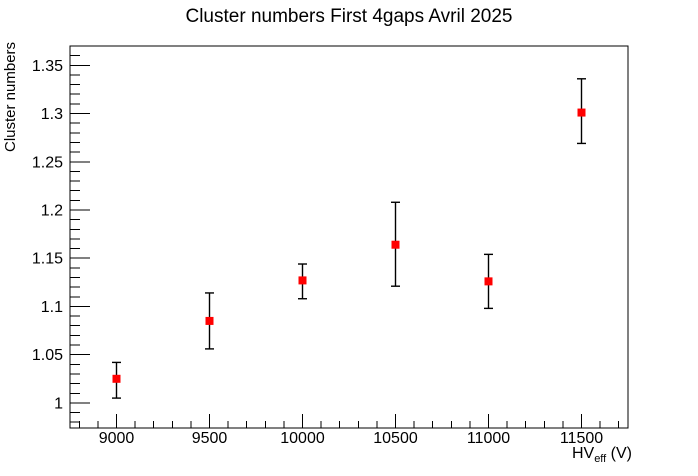  Describe the element at coordinates (395, 438) in the screenshot. I see `x-tick-label: 10500` at that location.